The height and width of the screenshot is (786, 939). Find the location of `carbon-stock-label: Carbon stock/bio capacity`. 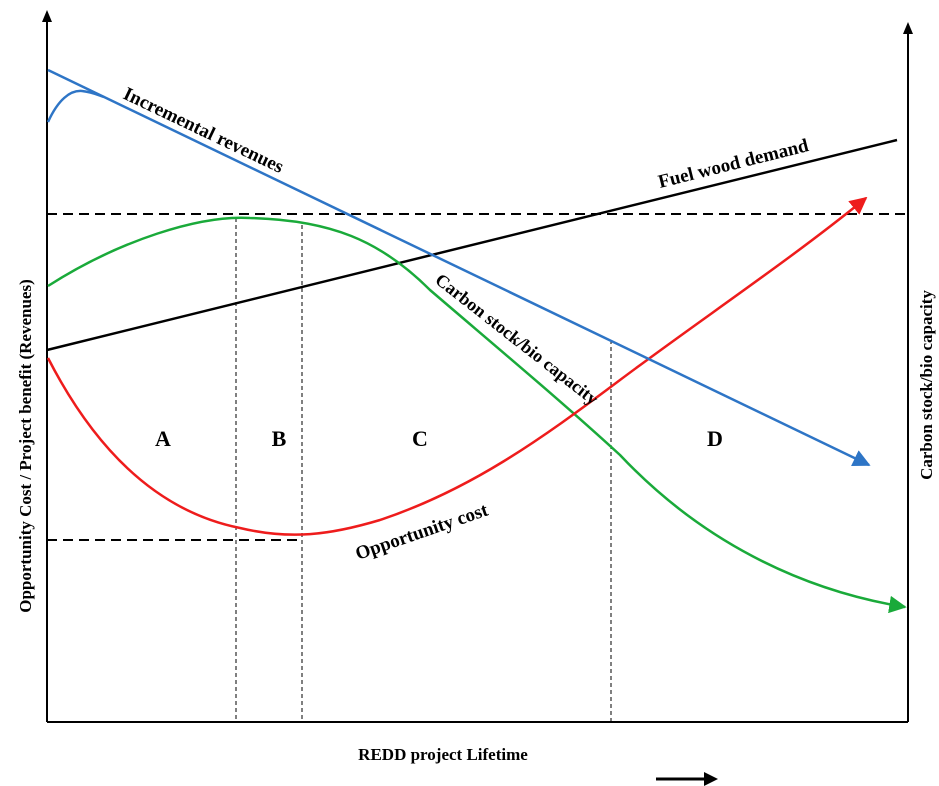

carbon-stock-label: Carbon stock/bio capacity is located at coordinates (517, 339).